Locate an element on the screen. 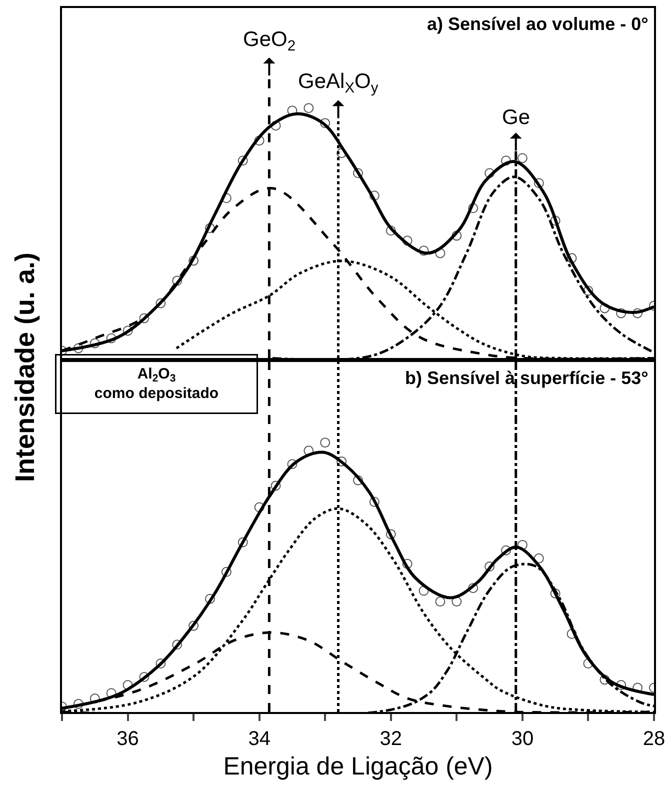 The image size is (671, 785). ref-line-label: GeAl$_{X}$O$_{y}$ is located at coordinates (338, 83).